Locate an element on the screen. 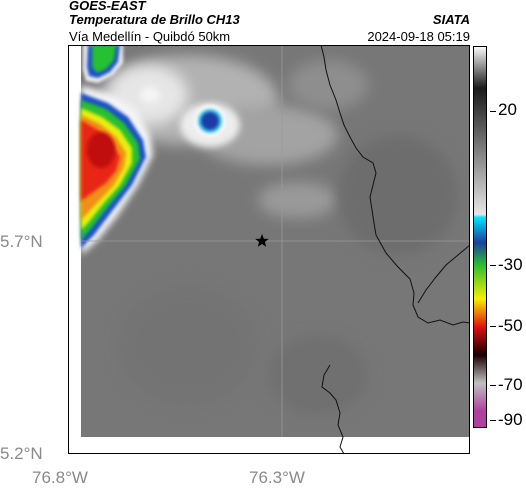 Image resolution: width=526 pixels, height=491 pixels. brand-label: SIATA is located at coordinates (451, 19).